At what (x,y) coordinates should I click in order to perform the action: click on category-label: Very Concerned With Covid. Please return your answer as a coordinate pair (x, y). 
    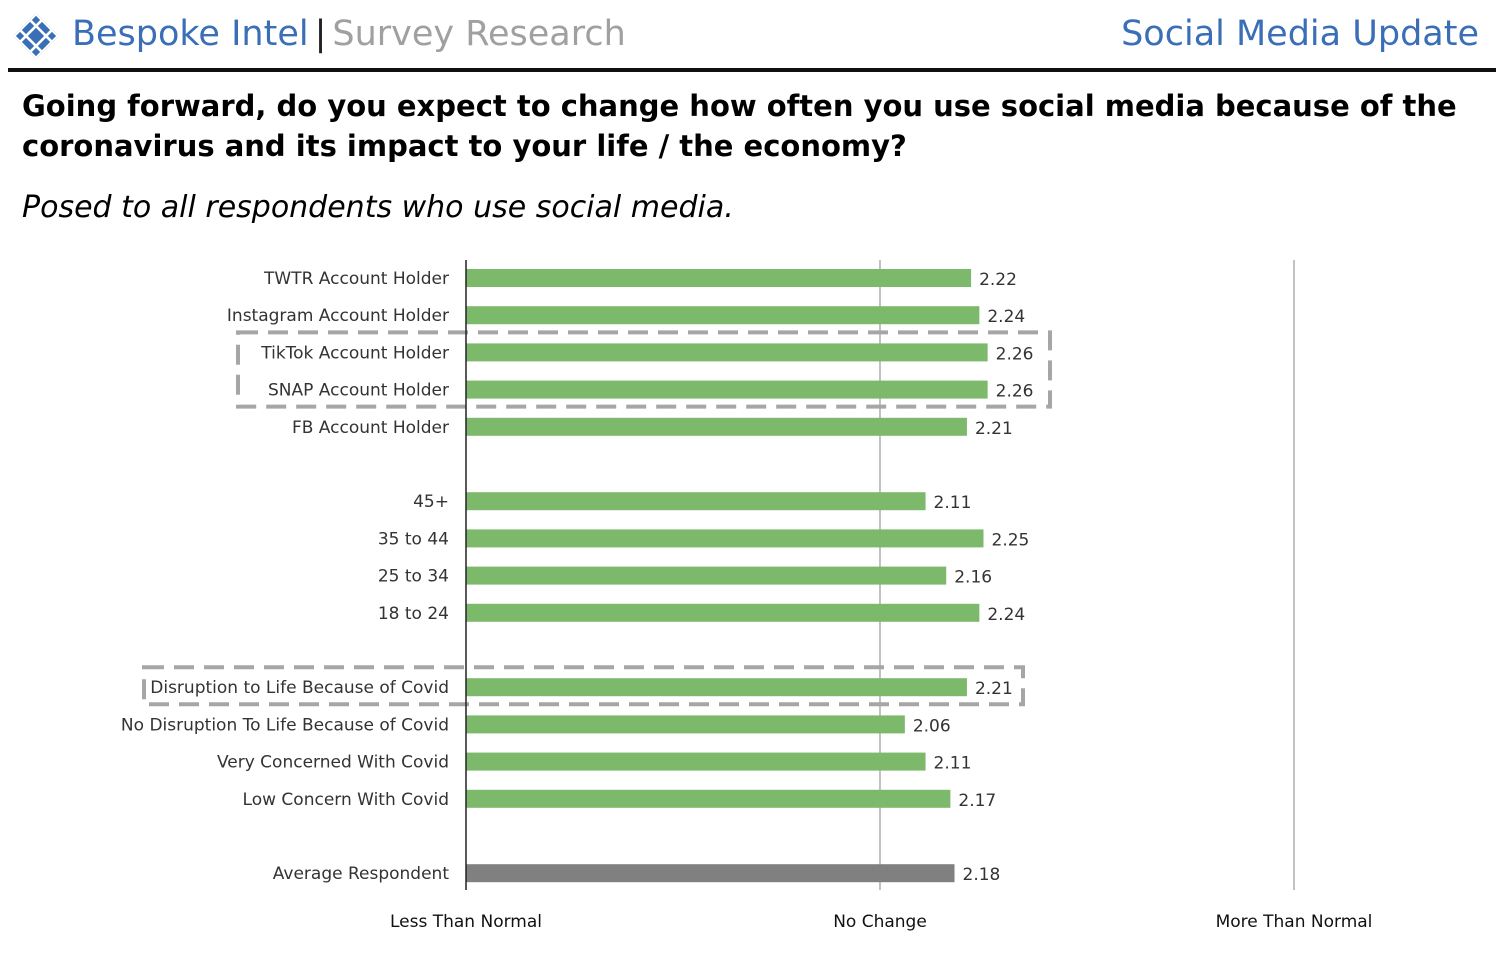
    Looking at the image, I should click on (333, 763).